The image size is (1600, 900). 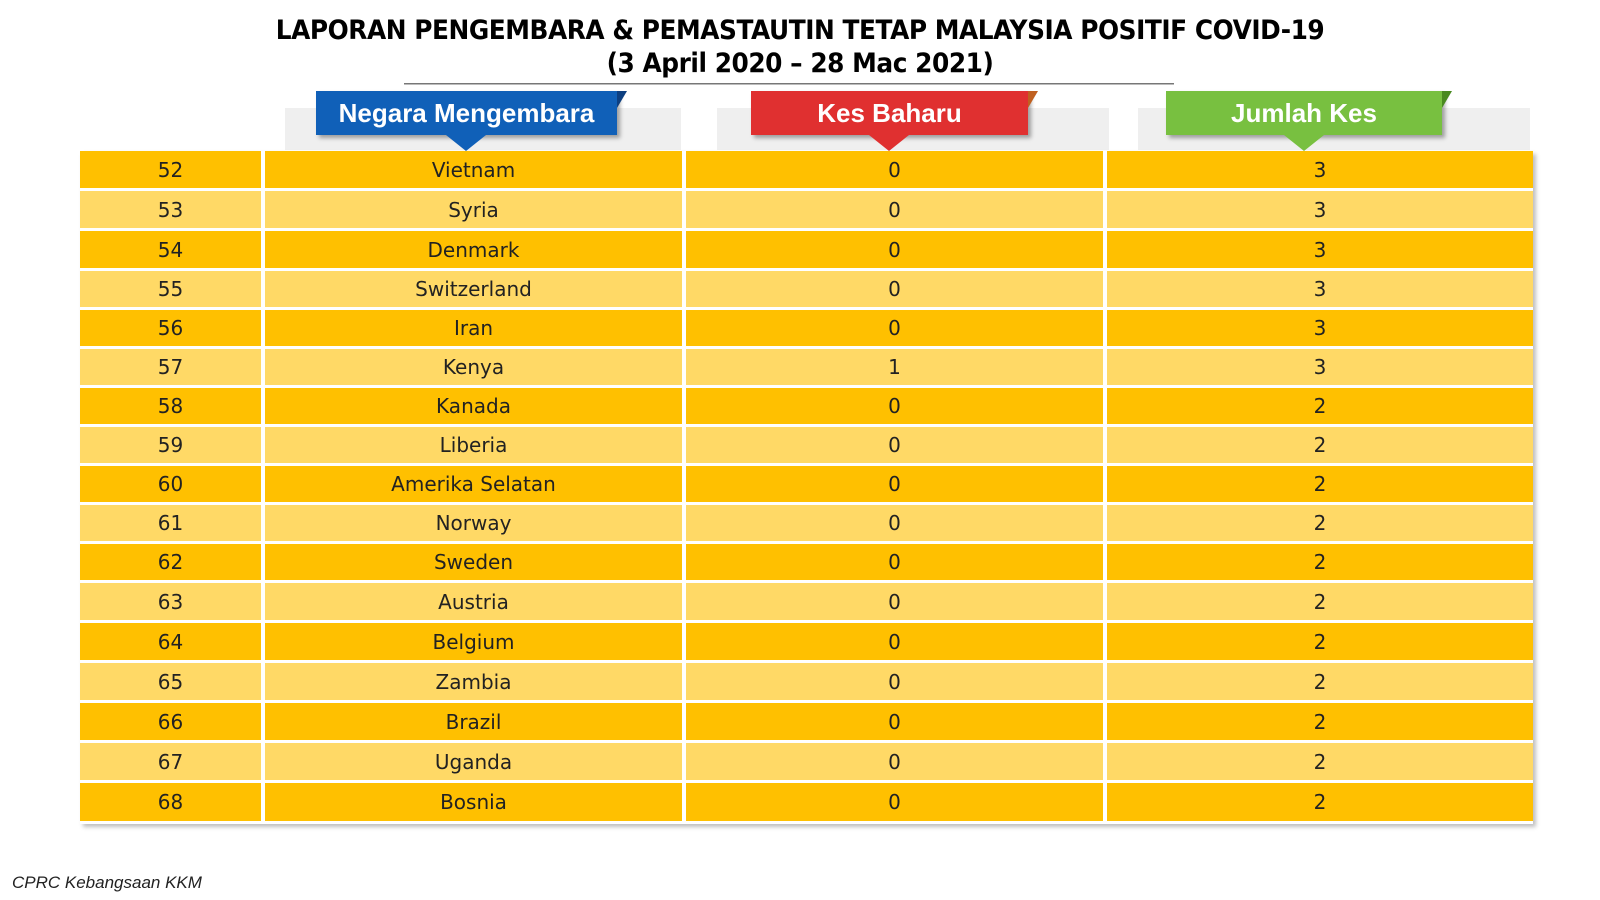 What do you see at coordinates (1304, 143) in the screenshot?
I see `header-total-cases-arrow` at bounding box center [1304, 143].